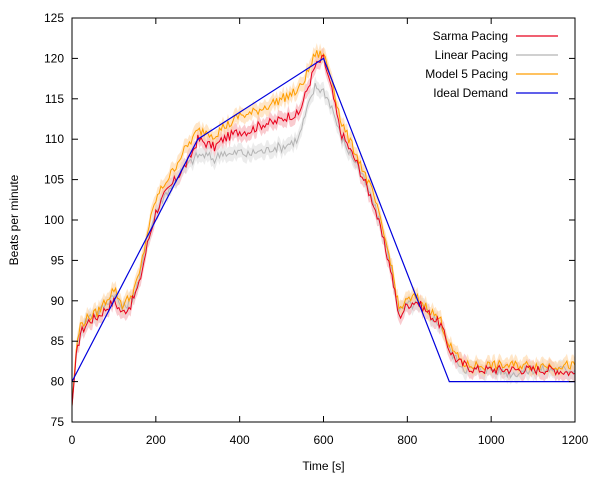 The height and width of the screenshot is (480, 600). I want to click on x-tick-label: 1000, so click(491, 440).